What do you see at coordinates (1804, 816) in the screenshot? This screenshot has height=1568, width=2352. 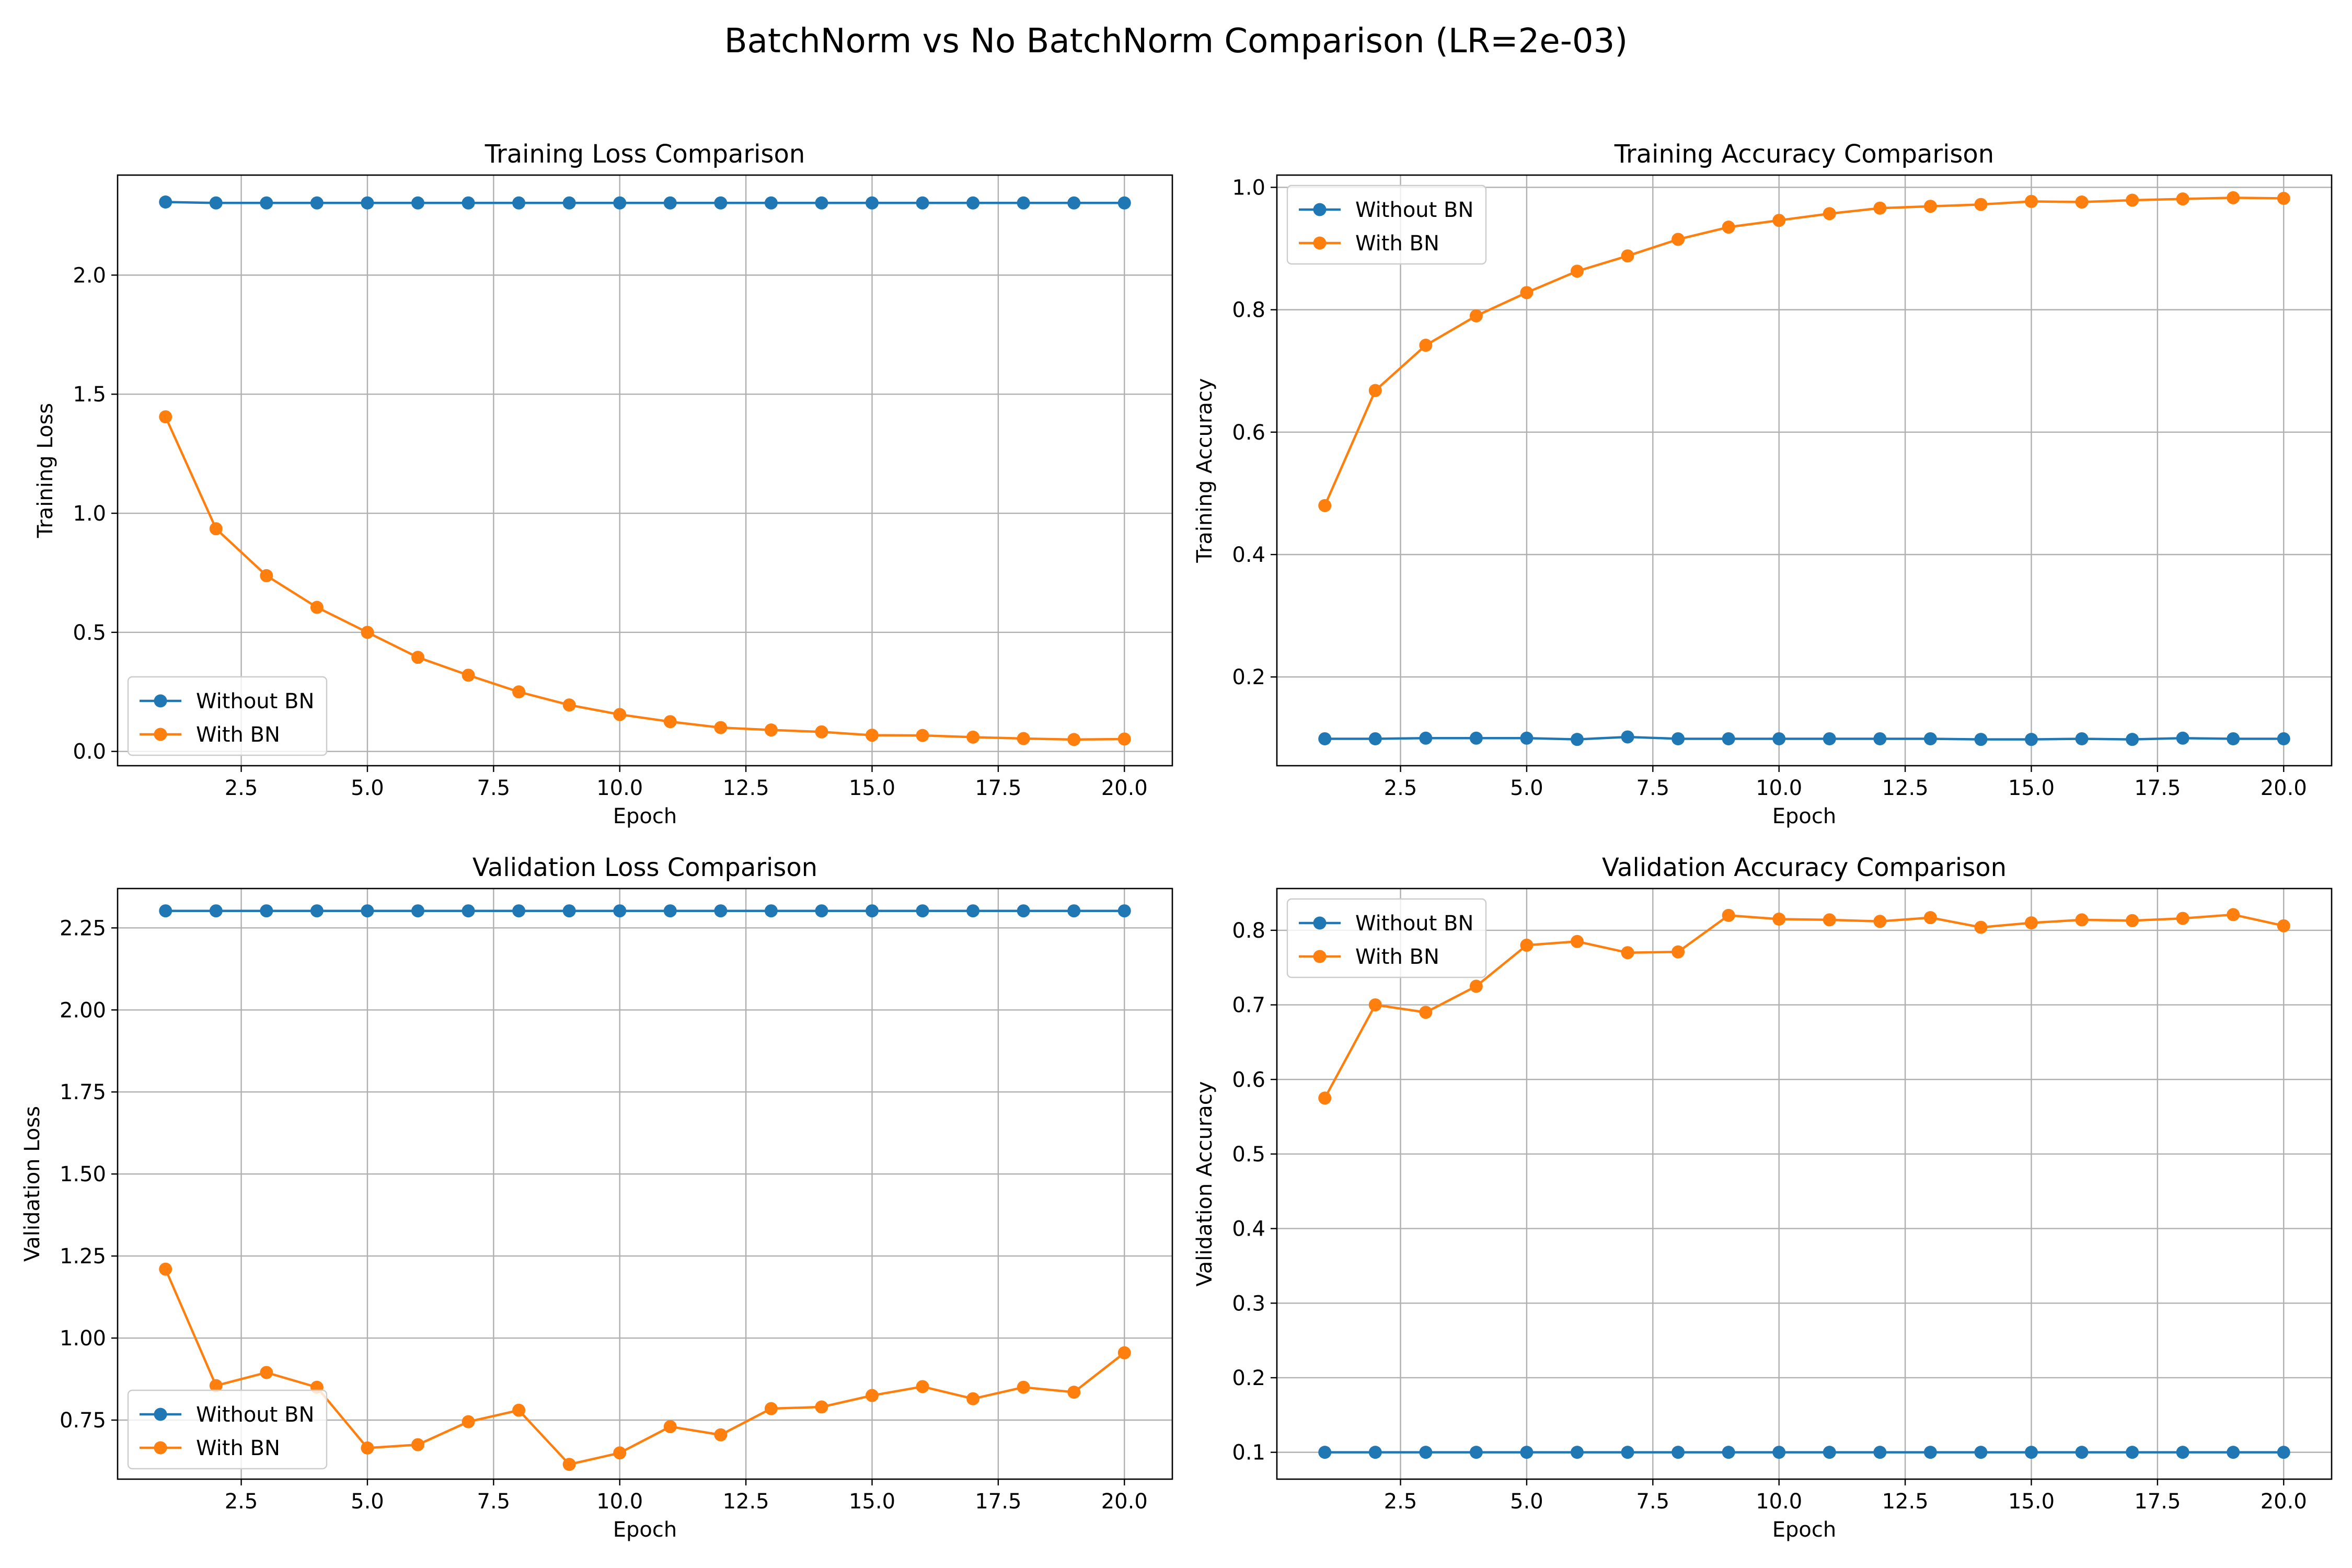 I see `x-axis-label: Epoch` at bounding box center [1804, 816].